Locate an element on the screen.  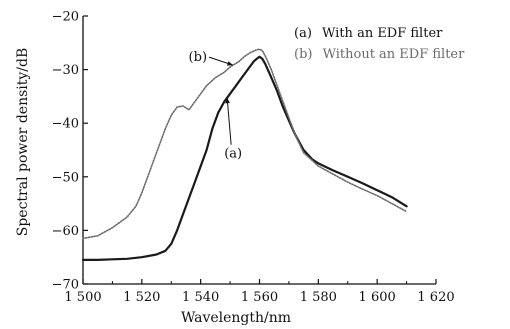
y-axis-ticks: −70 −60 −50 −40 −30 −20 is located at coordinates (70, 151).